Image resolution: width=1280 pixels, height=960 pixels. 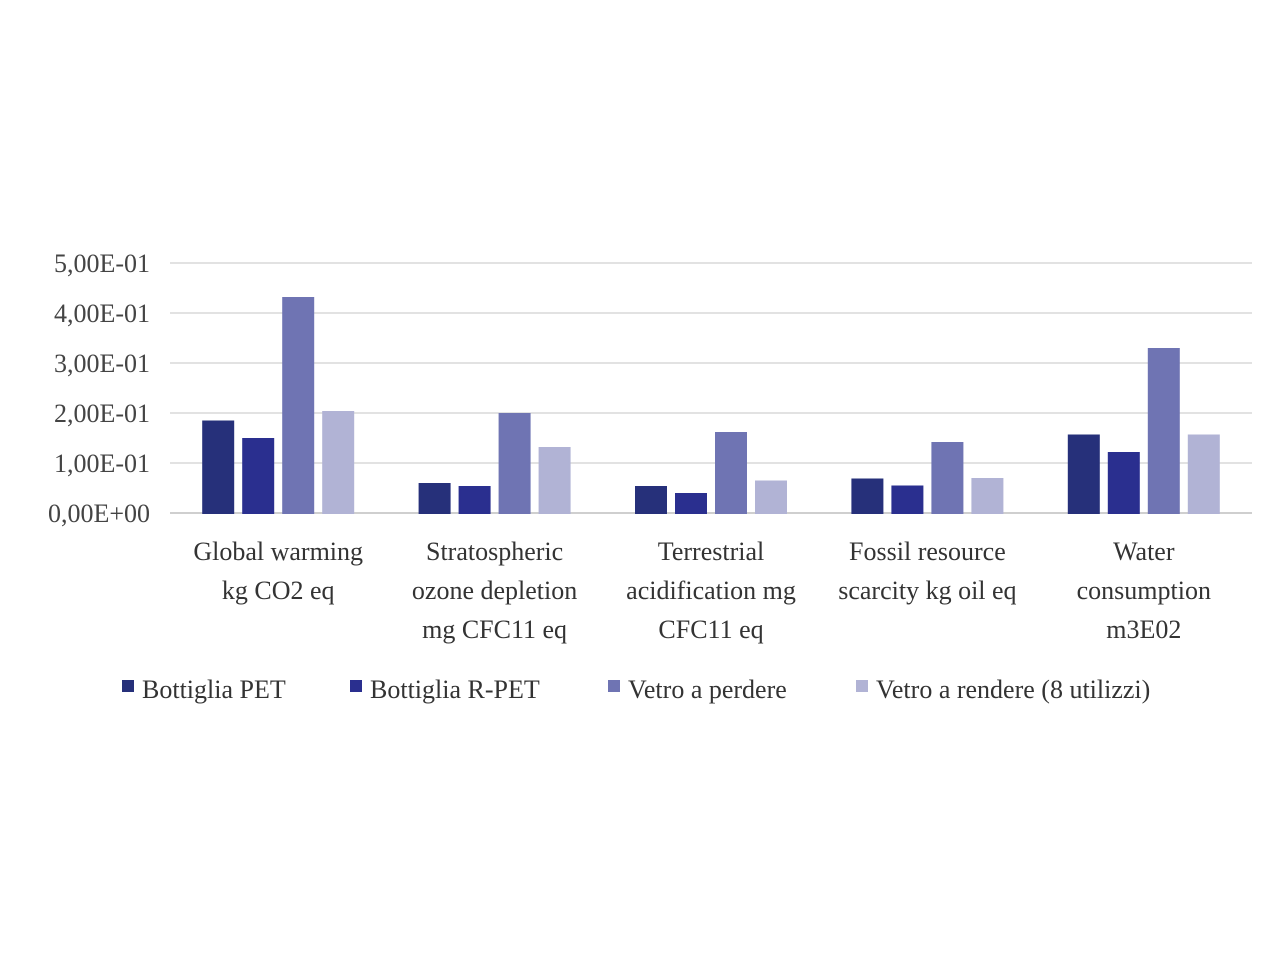 What do you see at coordinates (707, 689) in the screenshot?
I see `legend-label: Vetro a perdere` at bounding box center [707, 689].